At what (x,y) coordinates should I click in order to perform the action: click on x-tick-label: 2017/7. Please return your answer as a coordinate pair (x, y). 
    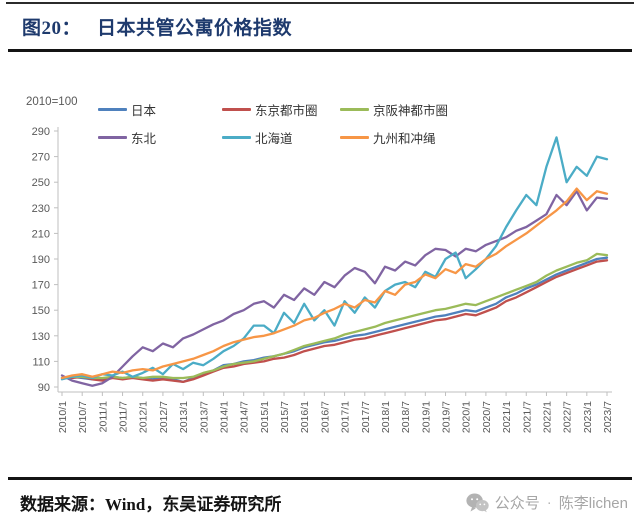
    Looking at the image, I should click on (366, 417).